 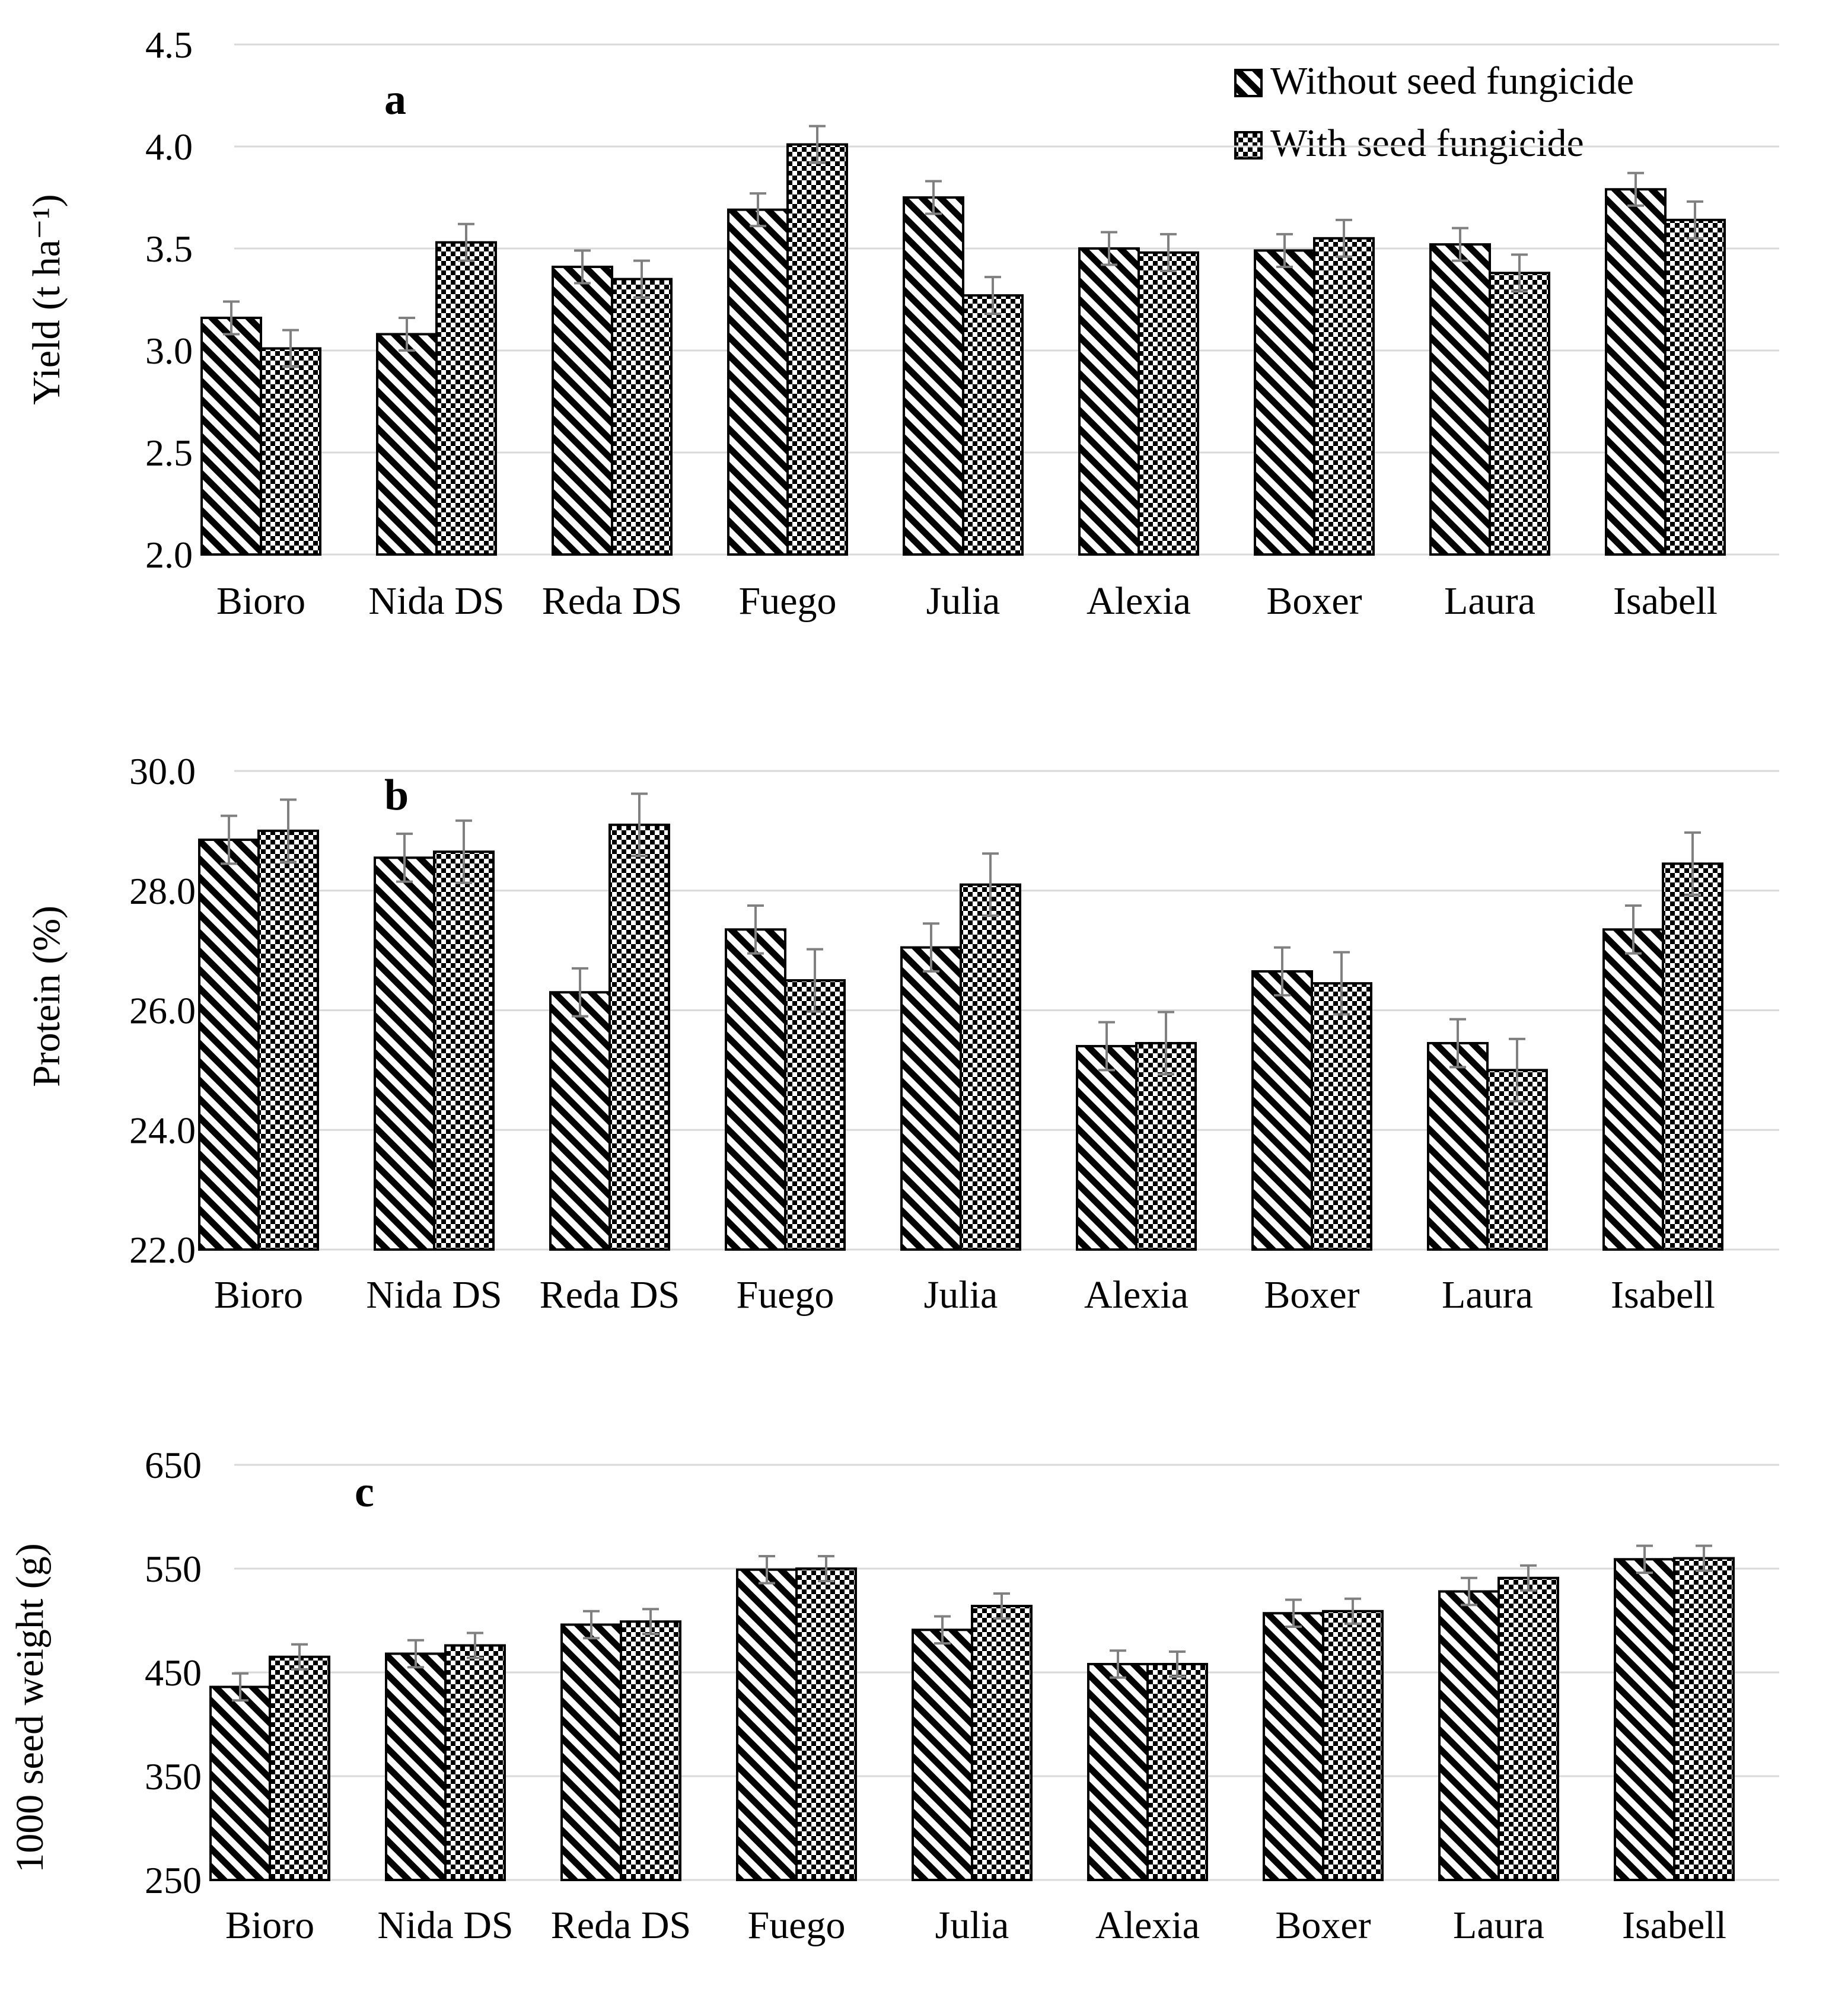 I want to click on x-tick-label: Isabell, so click(x=1665, y=601).